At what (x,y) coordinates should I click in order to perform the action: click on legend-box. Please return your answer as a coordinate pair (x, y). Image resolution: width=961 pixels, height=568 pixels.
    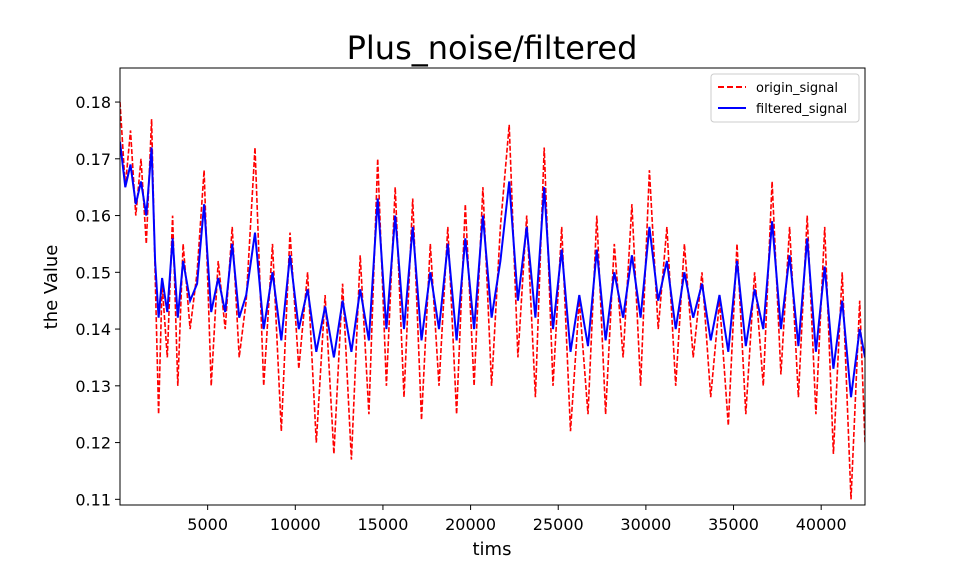
    Looking at the image, I should click on (785, 98).